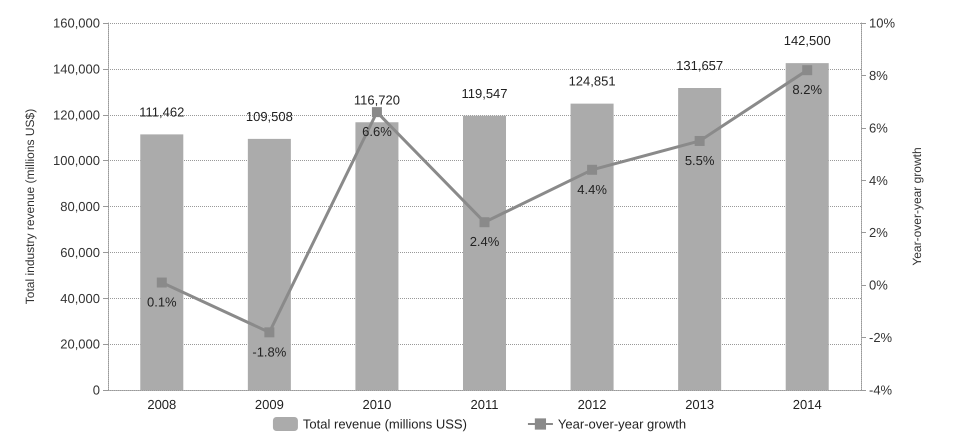 The width and height of the screenshot is (959, 448). What do you see at coordinates (377, 132) in the screenshot?
I see `data-label: 6.6%` at bounding box center [377, 132].